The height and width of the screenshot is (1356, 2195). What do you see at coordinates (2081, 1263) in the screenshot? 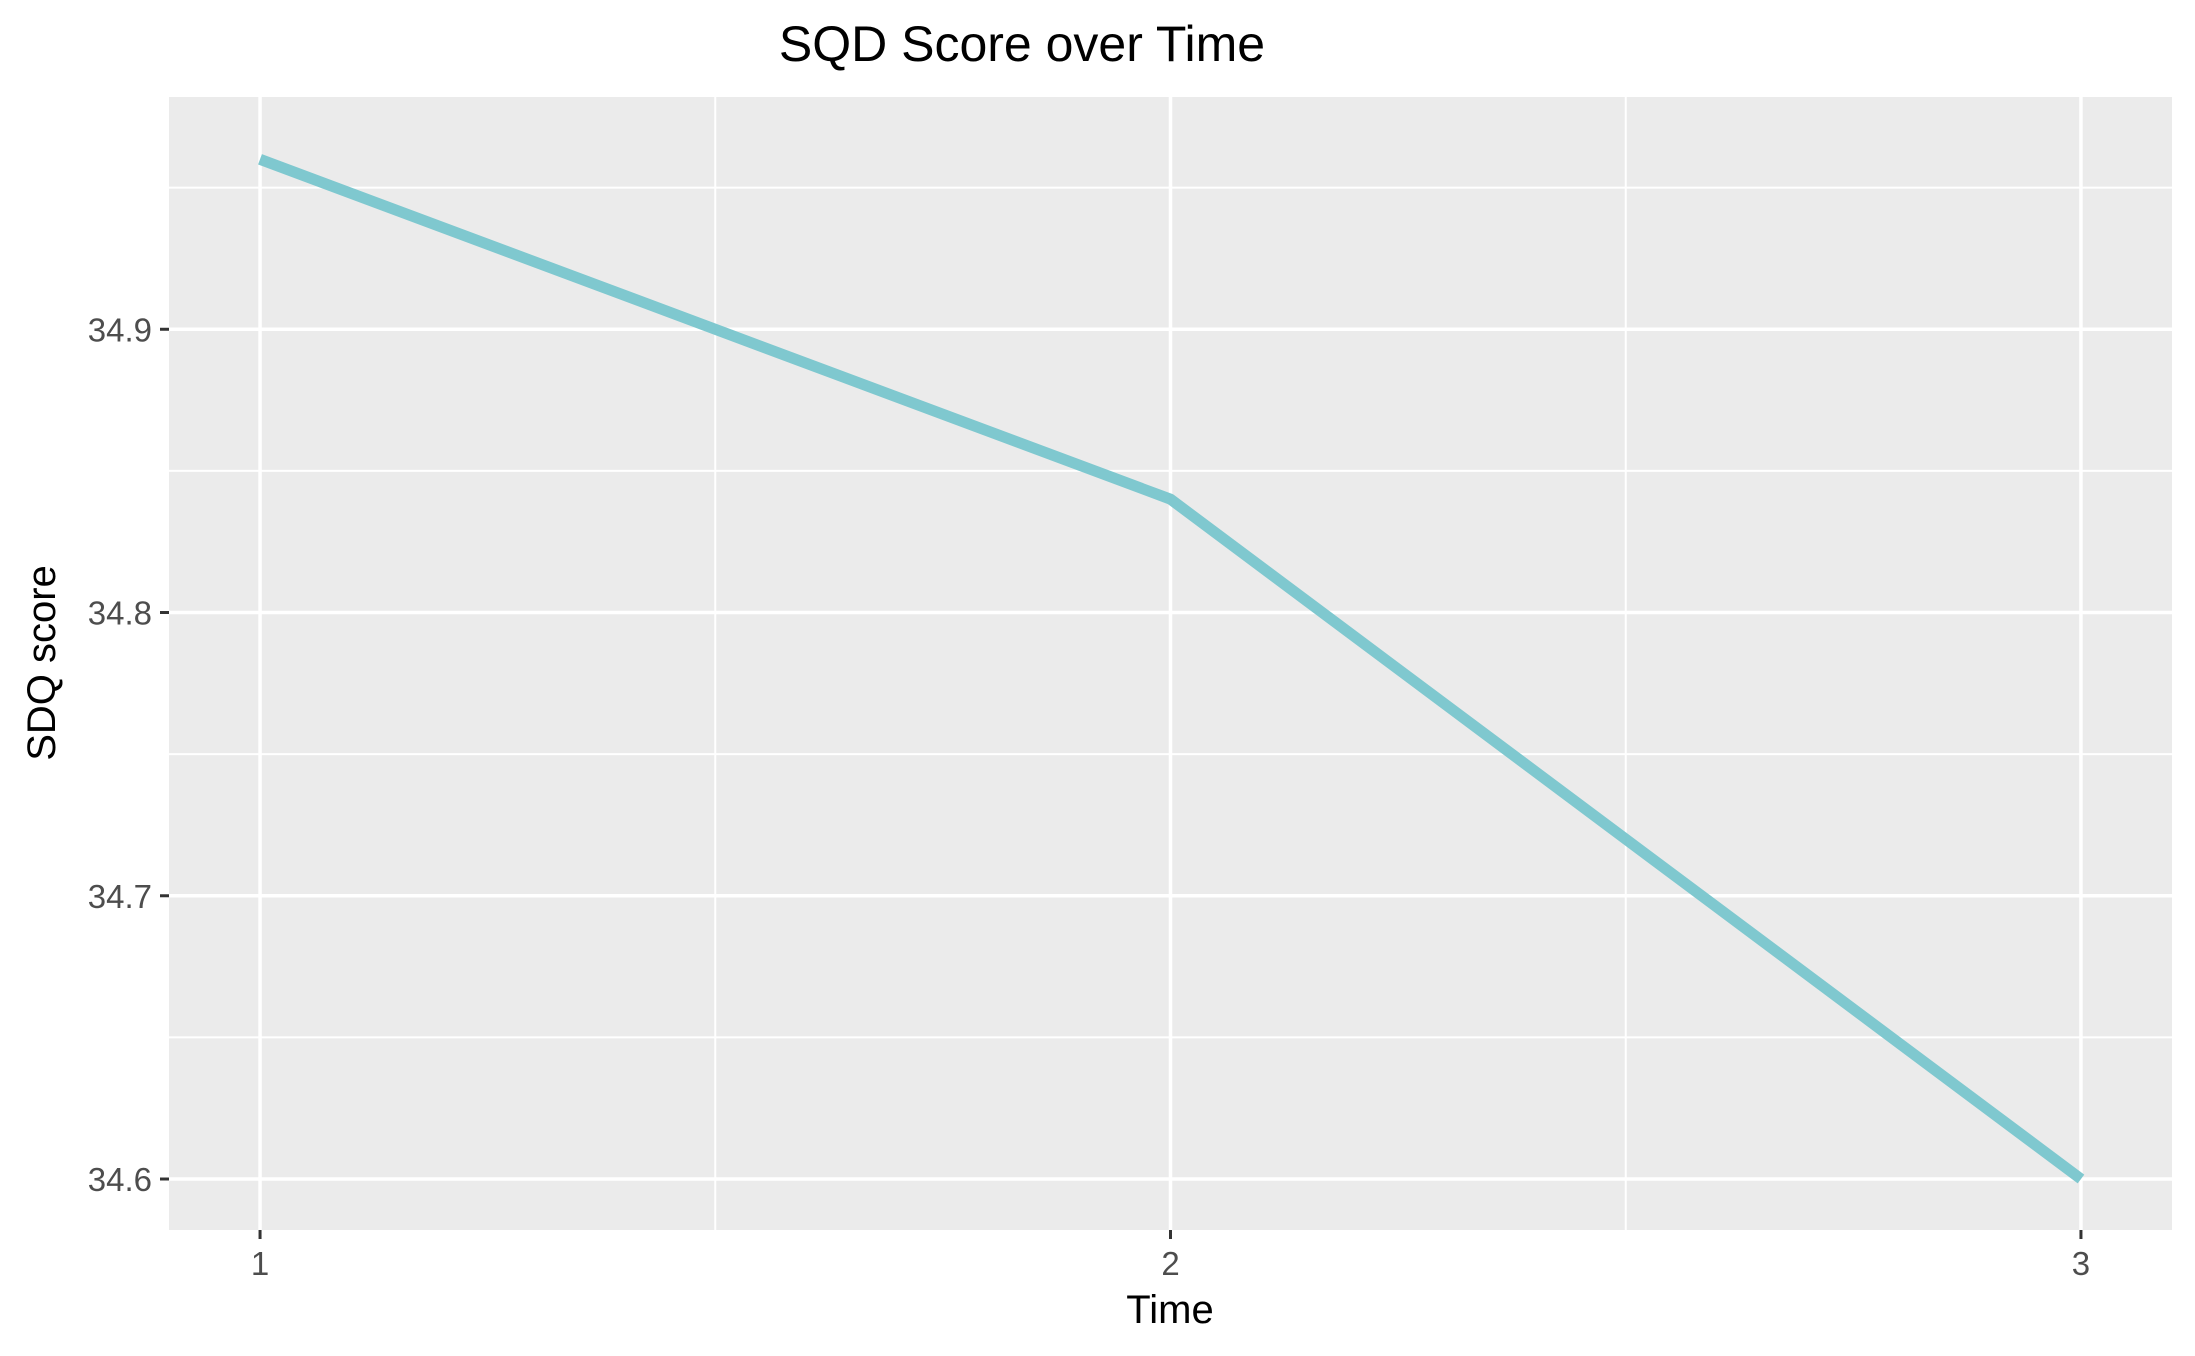
I see `x-tick-label: 3` at bounding box center [2081, 1263].